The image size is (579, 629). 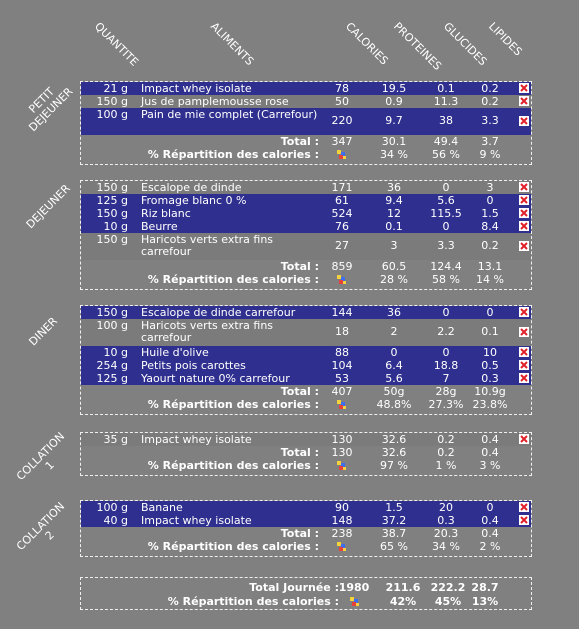 What do you see at coordinates (342, 331) in the screenshot?
I see `calories: 18` at bounding box center [342, 331].